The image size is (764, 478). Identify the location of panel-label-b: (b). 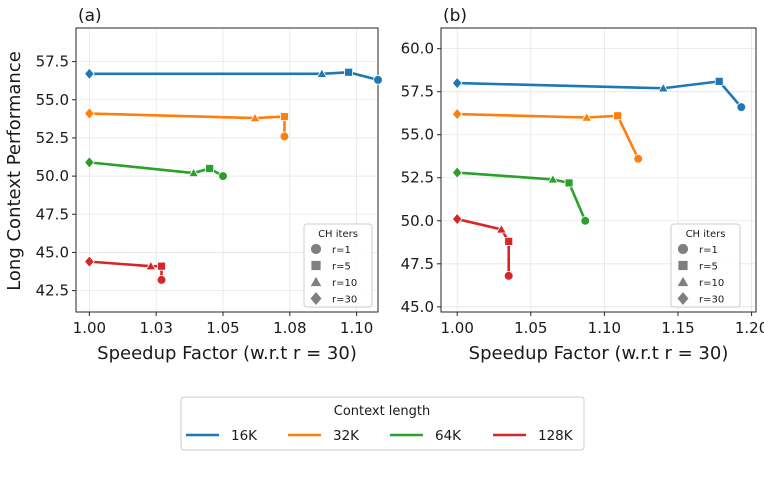
(455, 16).